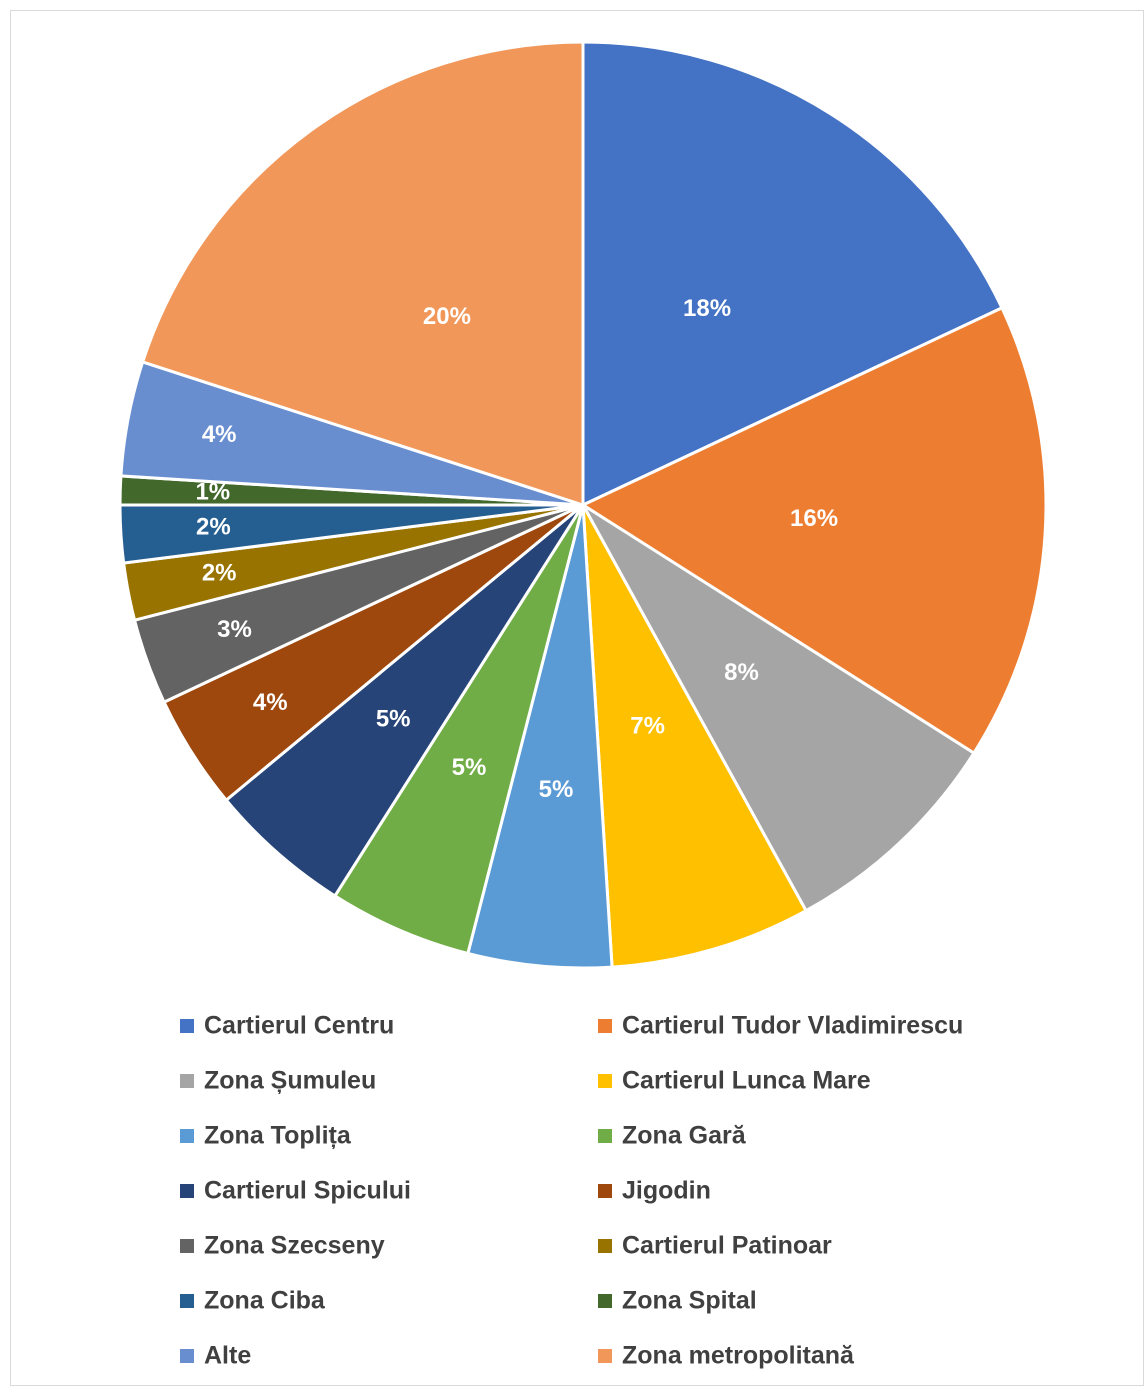 This screenshot has width=1145, height=1392. What do you see at coordinates (234, 629) in the screenshot?
I see `data-label: 3%` at bounding box center [234, 629].